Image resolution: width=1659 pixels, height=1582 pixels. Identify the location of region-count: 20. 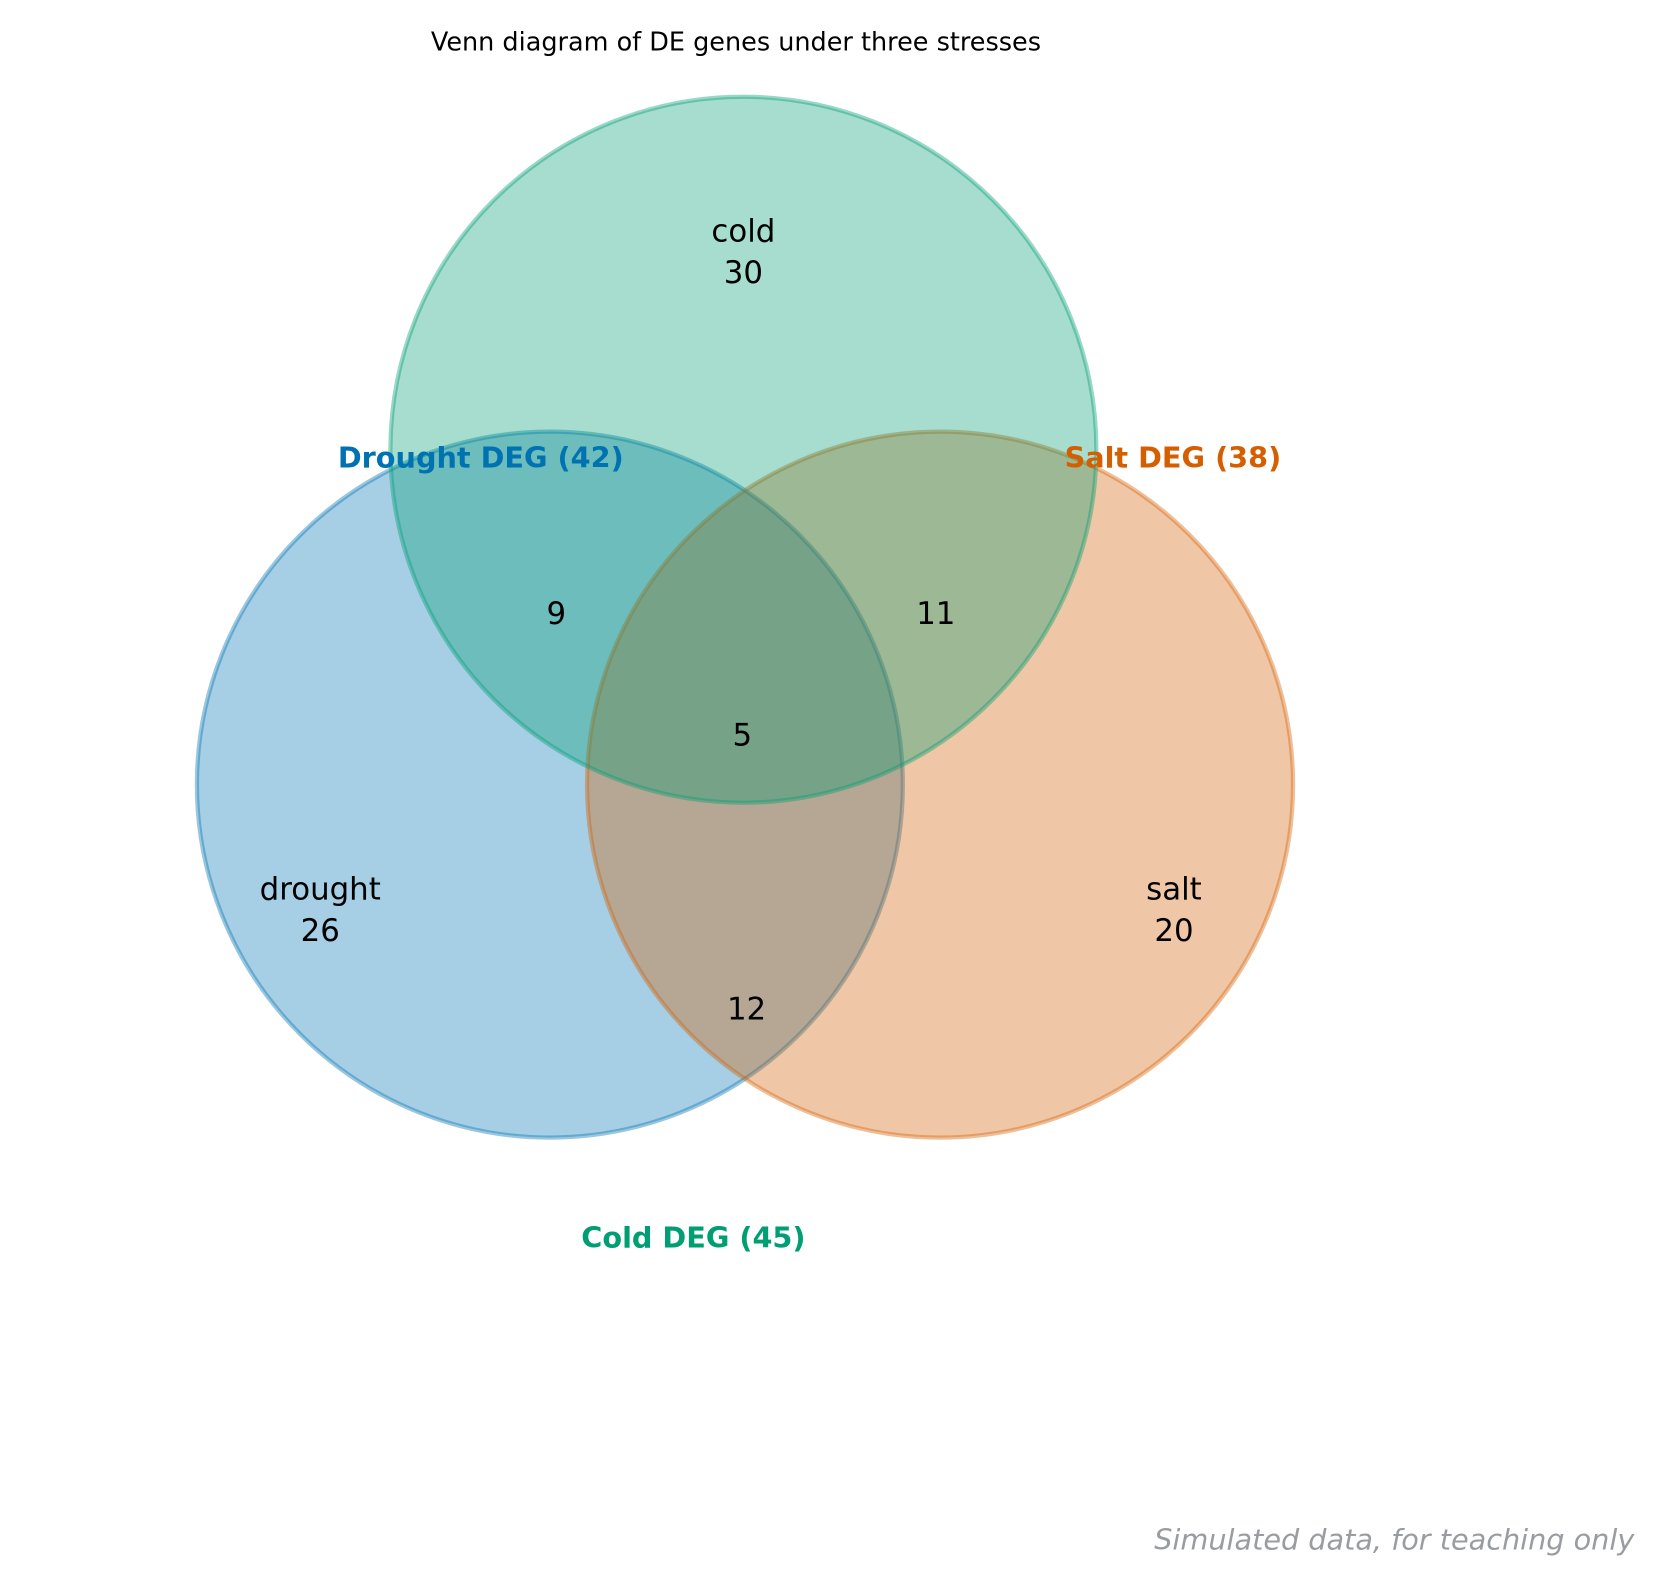
(1173, 931).